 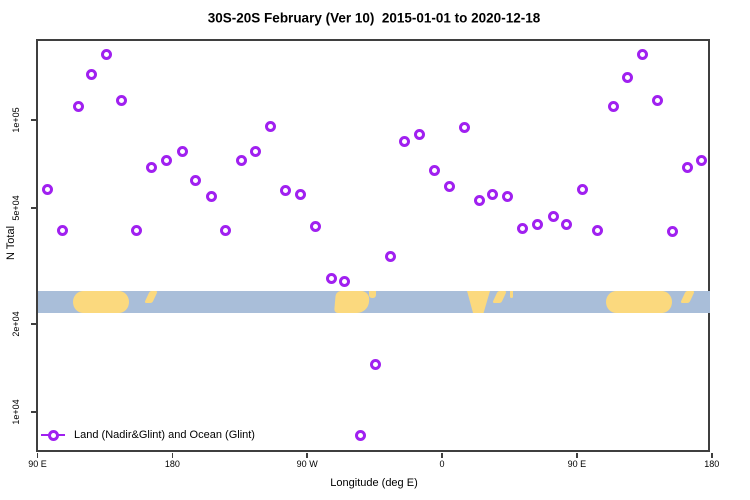 What do you see at coordinates (374, 483) in the screenshot?
I see `x-axis-label: Longitude (deg E)` at bounding box center [374, 483].